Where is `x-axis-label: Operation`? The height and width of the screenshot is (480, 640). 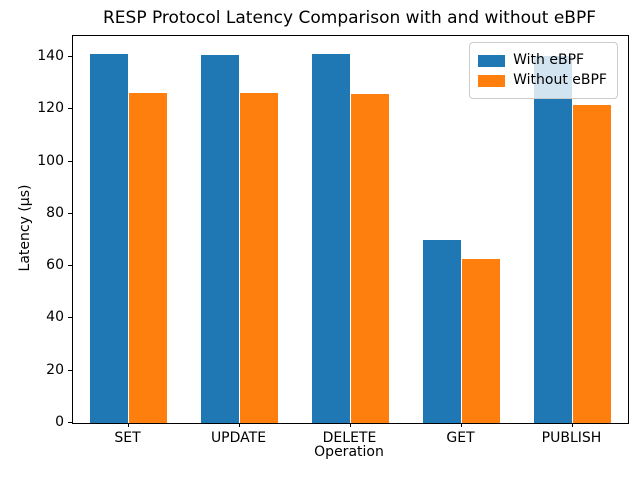 x-axis-label: Operation is located at coordinates (349, 452).